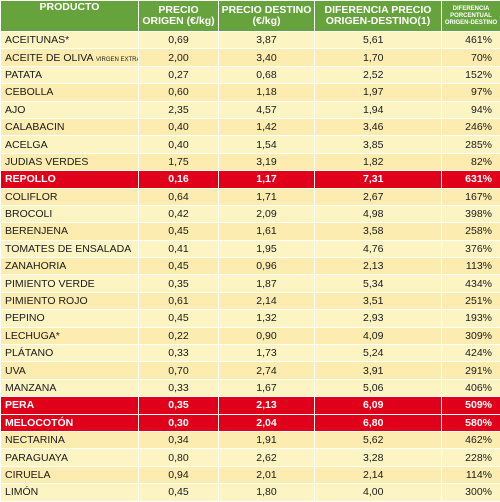 The image size is (500, 502). I want to click on table-row: CALABACIN 0,40 1,42 3,46 246%, so click(250, 126).